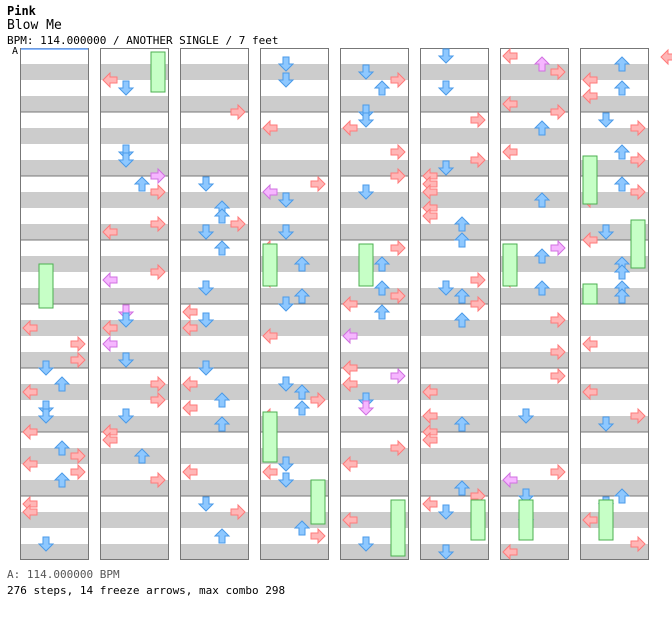  Describe the element at coordinates (21, 11) in the screenshot. I see `artist-name: Pink` at that location.